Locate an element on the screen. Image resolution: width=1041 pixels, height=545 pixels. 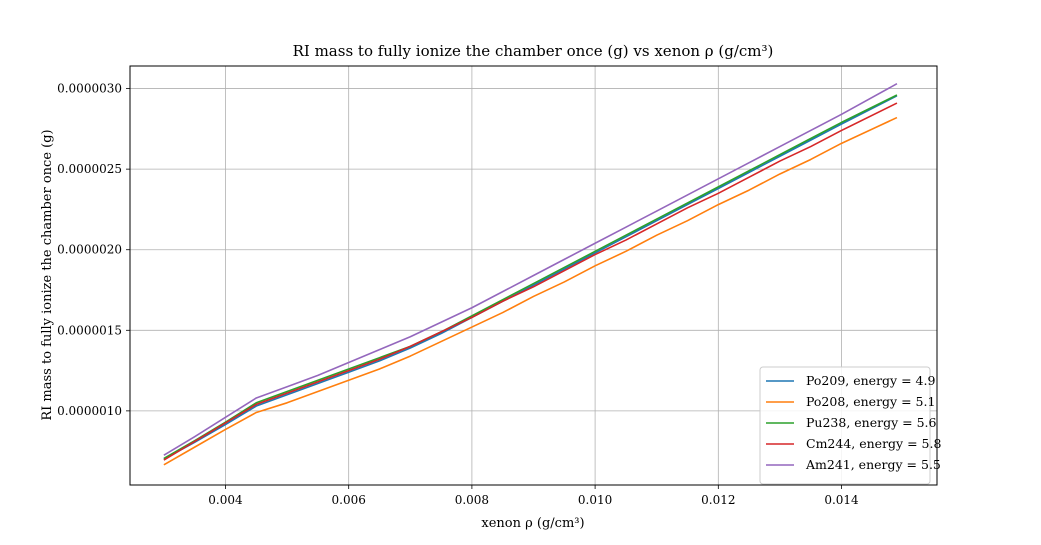
x-tick-label: 0.010 is located at coordinates (595, 500).